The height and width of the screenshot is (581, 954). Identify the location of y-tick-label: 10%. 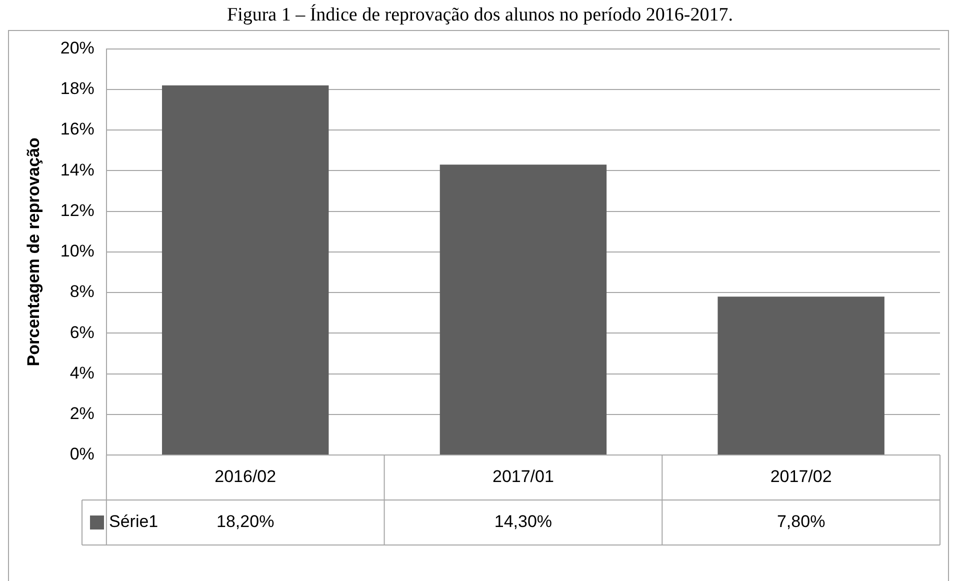
(77, 251).